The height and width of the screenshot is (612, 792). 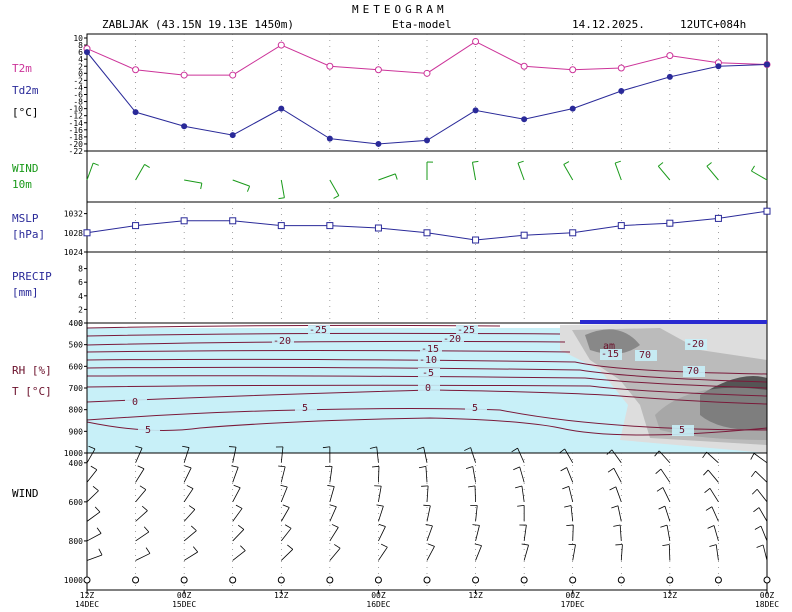 I want to click on temp-tick-label: 8, so click(x=80, y=45).